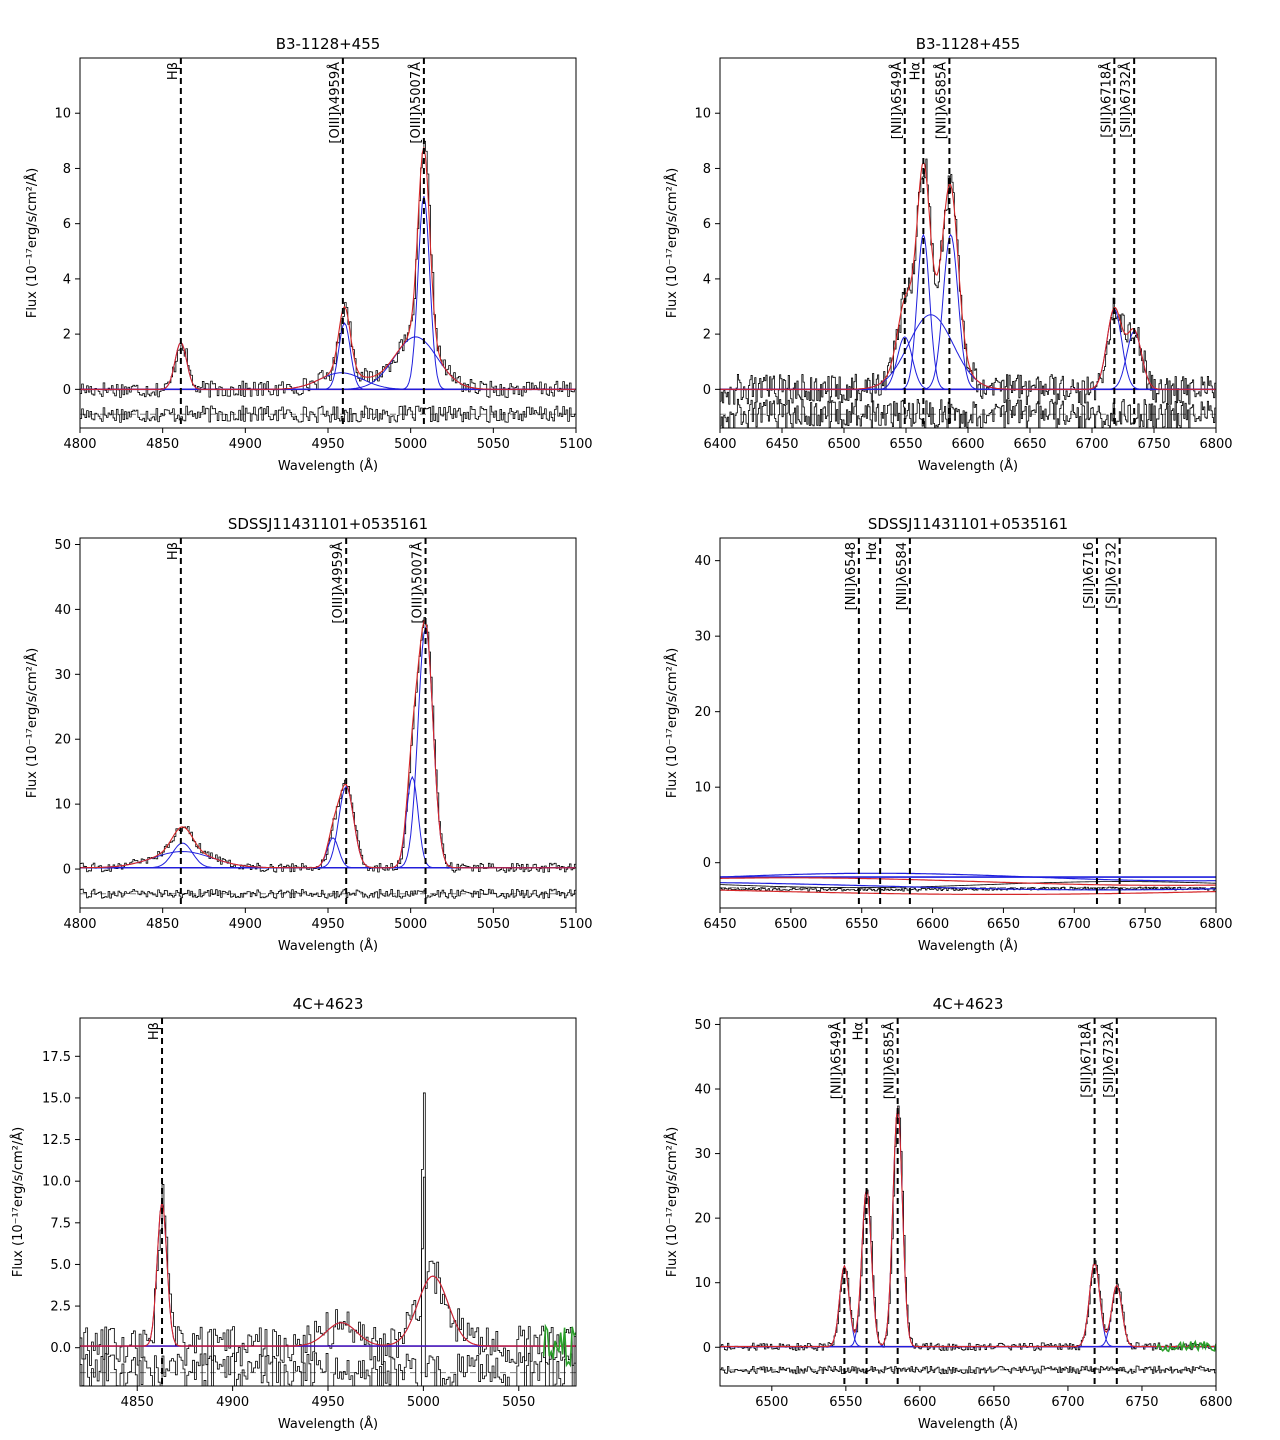  What do you see at coordinates (1112, 575) in the screenshot?
I see `line-label: [SII]λ6732` at bounding box center [1112, 575].